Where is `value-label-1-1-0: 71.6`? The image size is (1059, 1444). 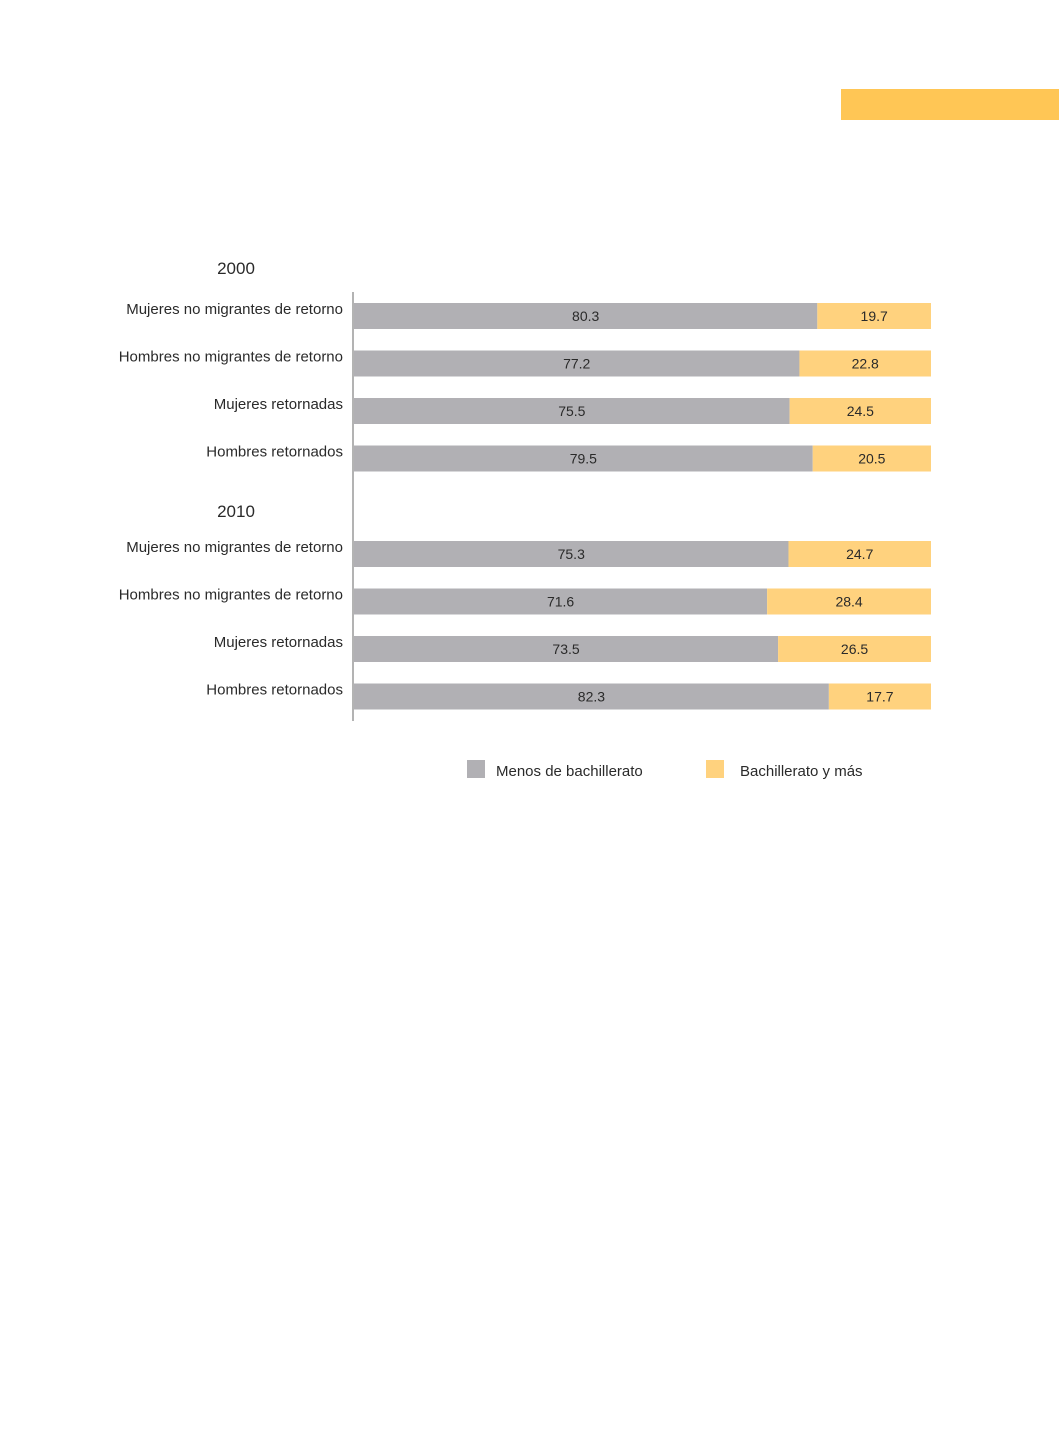
value-label-1-1-0: 71.6 is located at coordinates (560, 602).